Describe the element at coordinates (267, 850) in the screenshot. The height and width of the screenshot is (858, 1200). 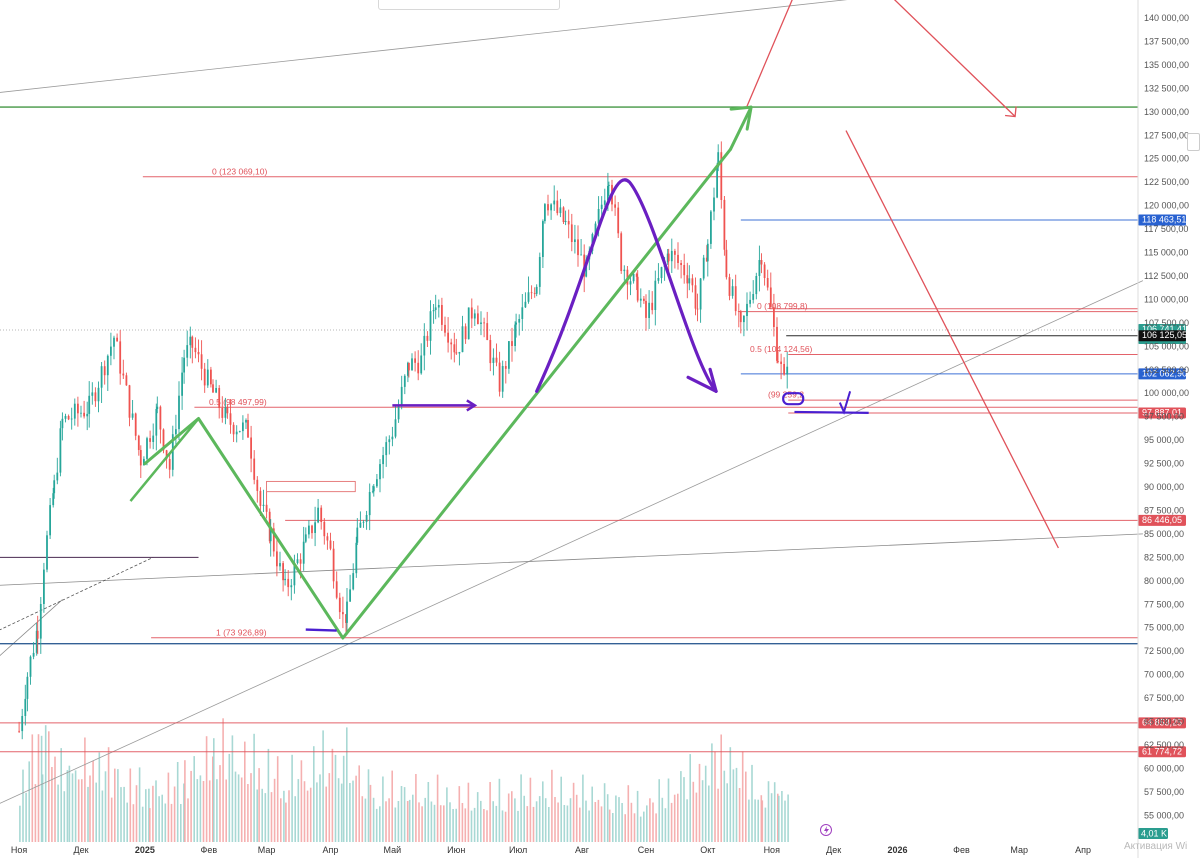
I see `time-tick-label: Мар` at that location.